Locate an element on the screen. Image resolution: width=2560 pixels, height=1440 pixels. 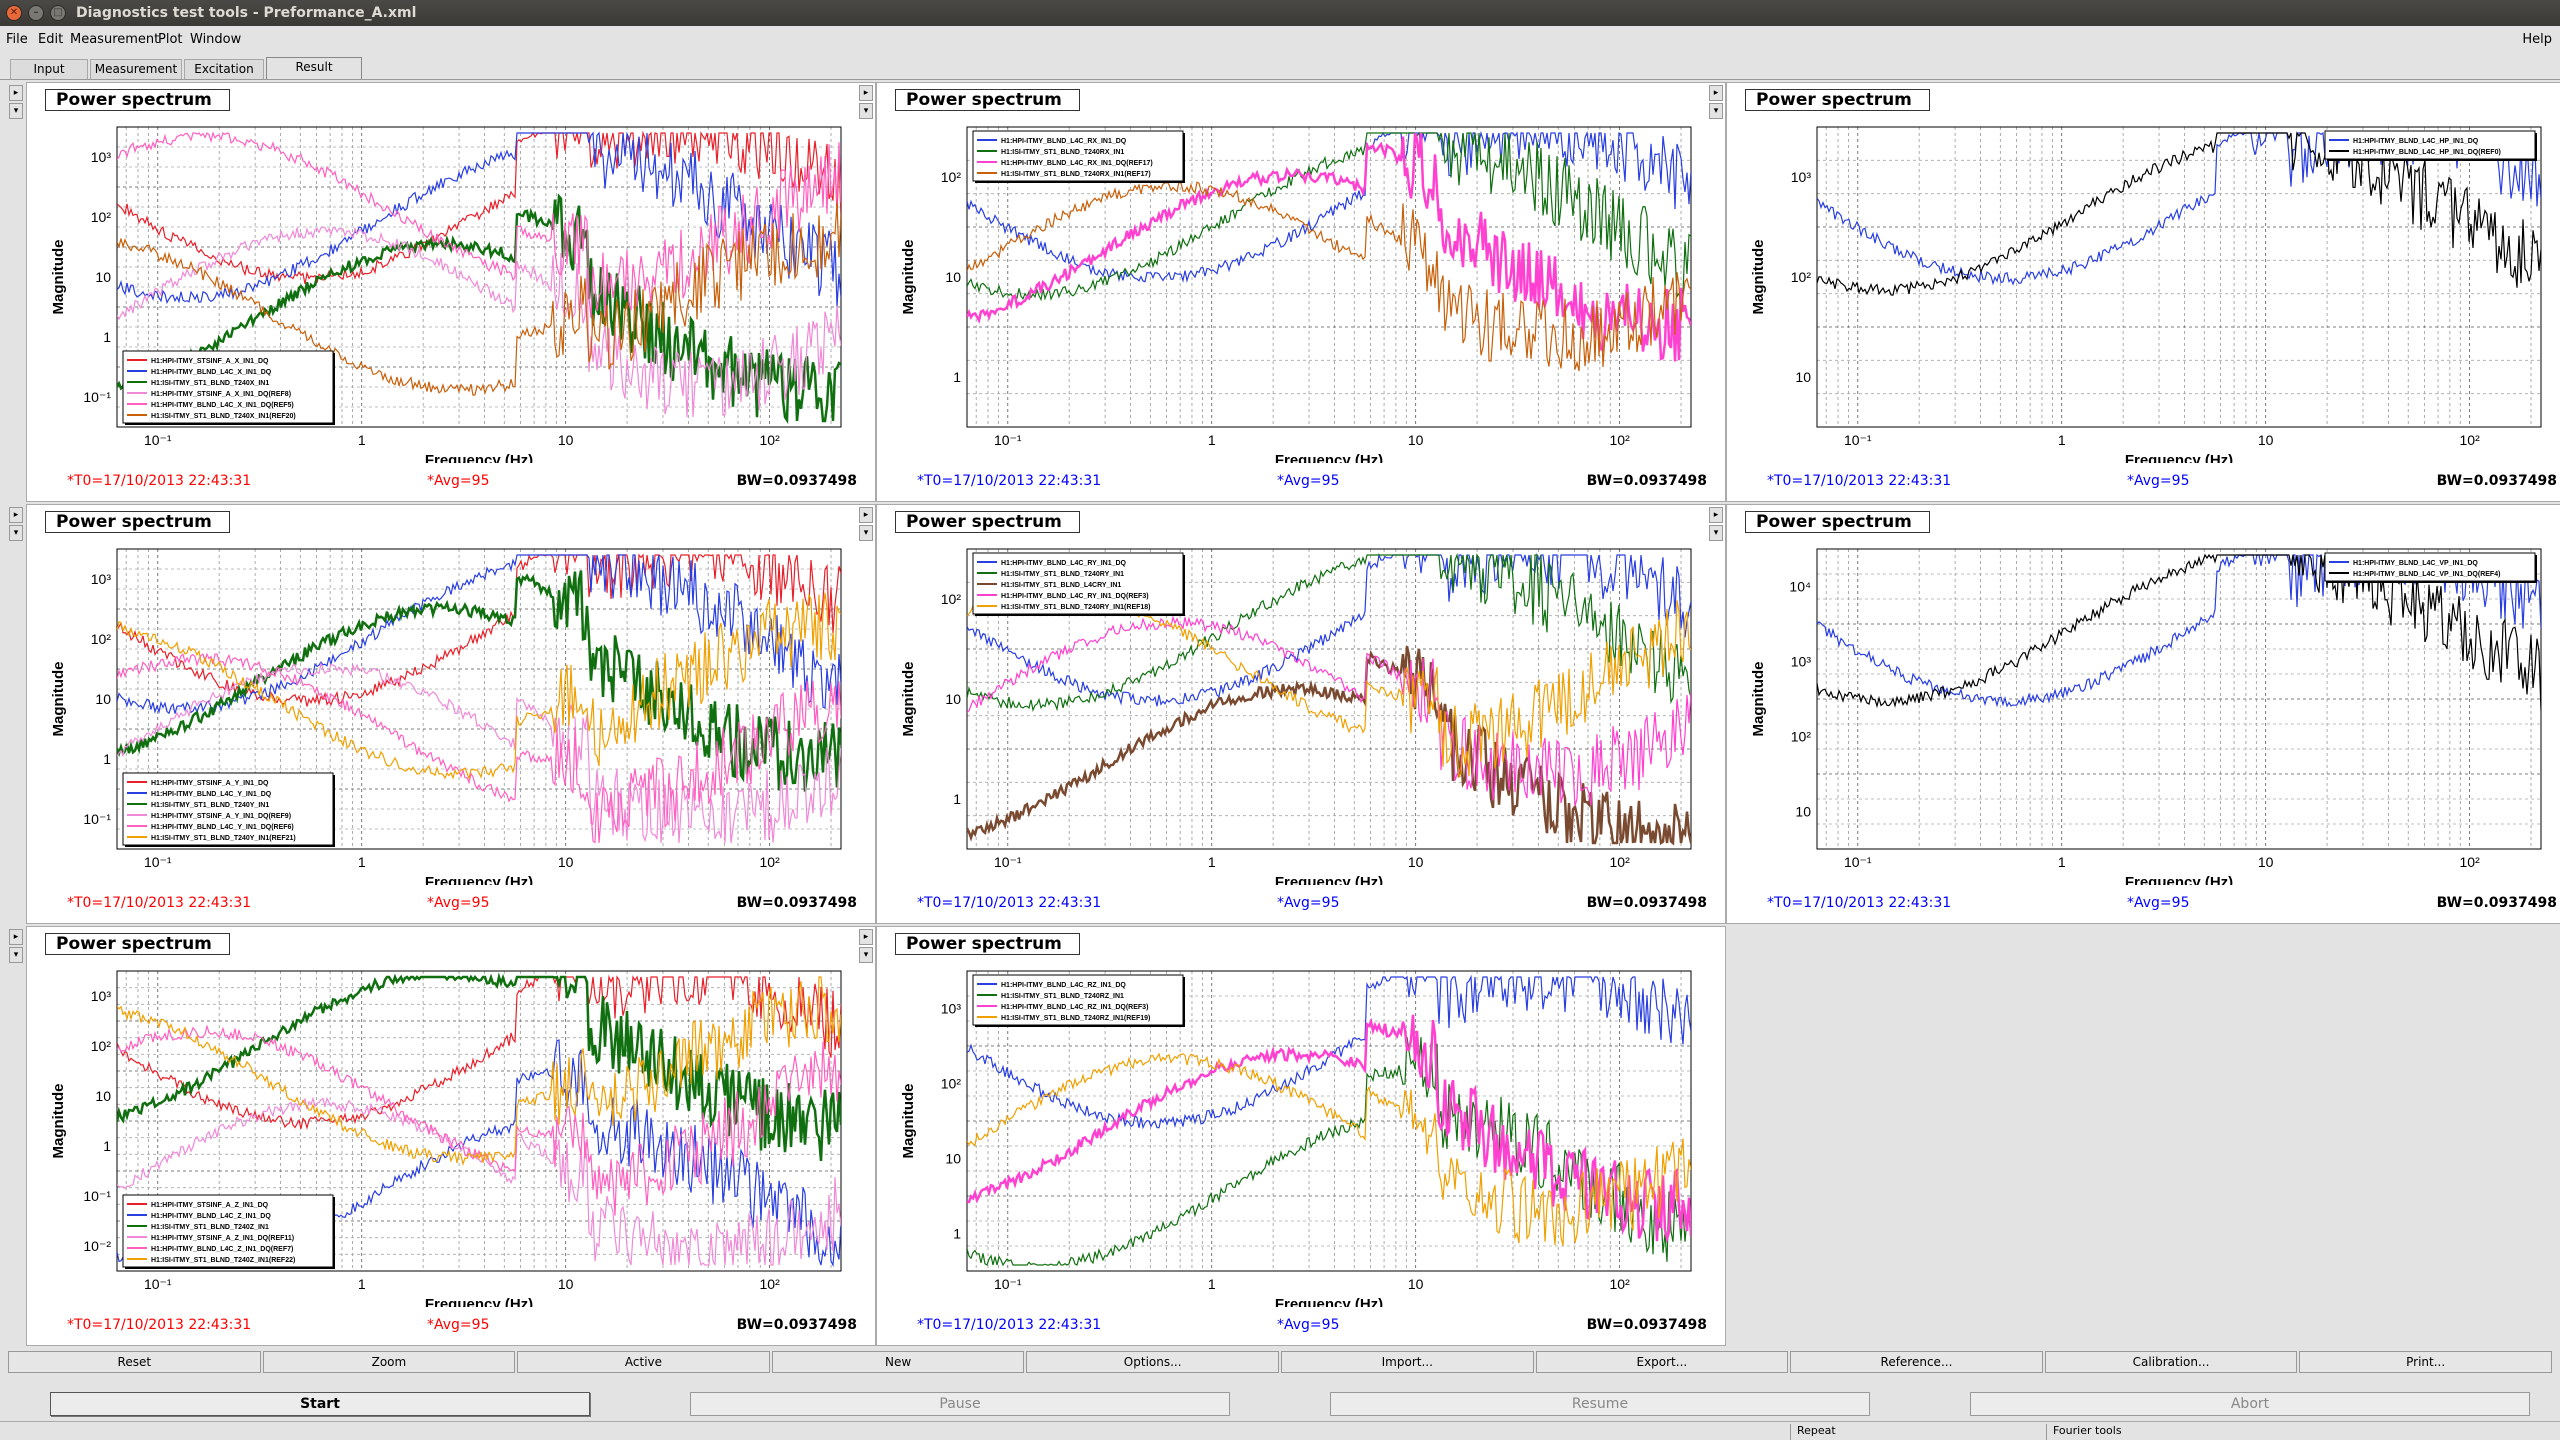
tab-result: Result is located at coordinates (314, 68).